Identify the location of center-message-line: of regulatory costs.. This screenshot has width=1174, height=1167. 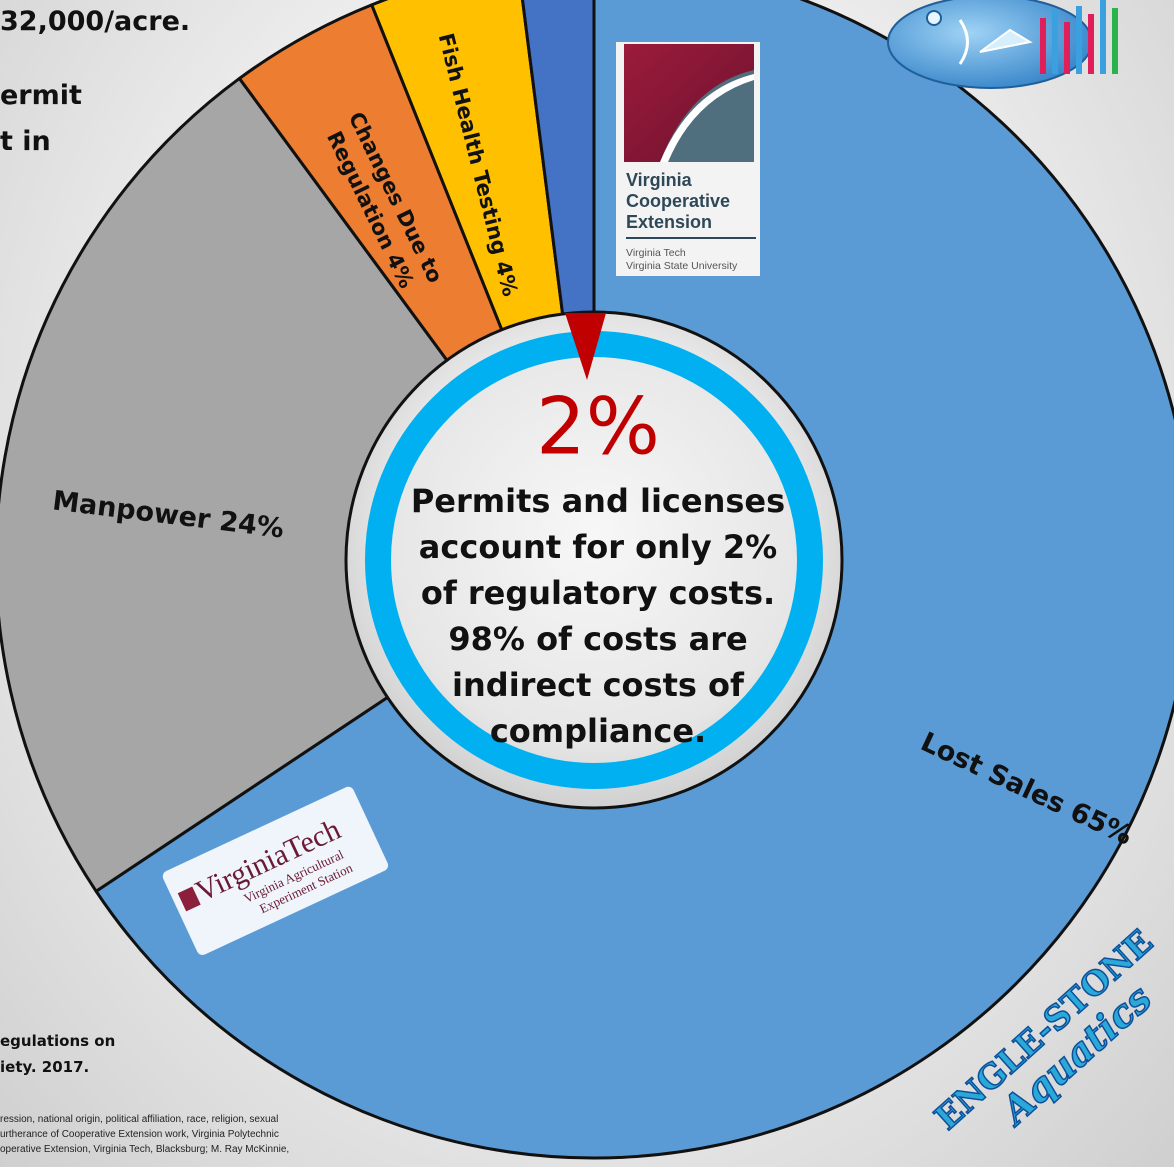
(598, 593).